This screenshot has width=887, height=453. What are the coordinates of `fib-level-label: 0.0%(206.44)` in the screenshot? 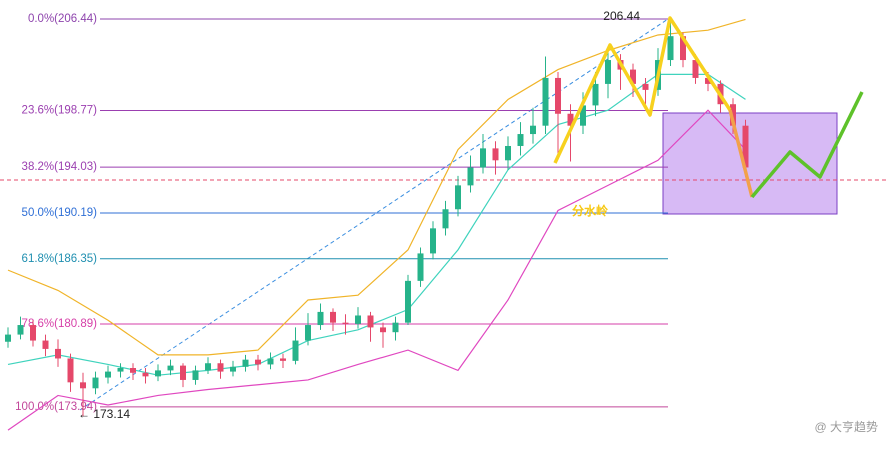 It's located at (62, 19).